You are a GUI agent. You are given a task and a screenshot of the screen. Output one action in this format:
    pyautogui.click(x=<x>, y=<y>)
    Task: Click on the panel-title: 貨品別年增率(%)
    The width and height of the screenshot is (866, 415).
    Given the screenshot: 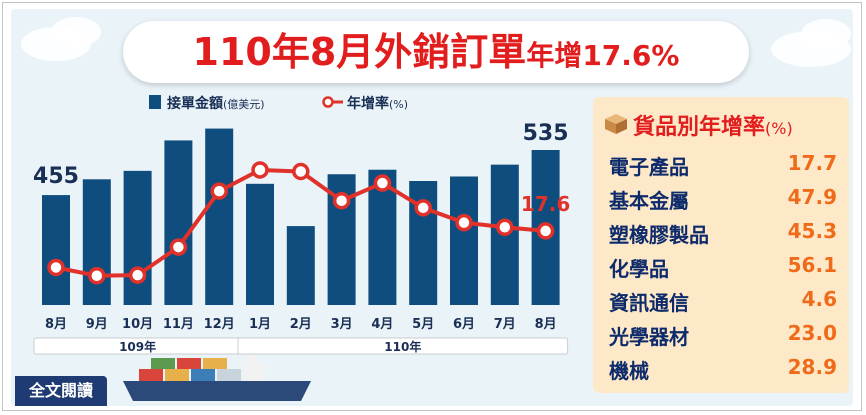 What is the action you would take?
    pyautogui.click(x=713, y=125)
    